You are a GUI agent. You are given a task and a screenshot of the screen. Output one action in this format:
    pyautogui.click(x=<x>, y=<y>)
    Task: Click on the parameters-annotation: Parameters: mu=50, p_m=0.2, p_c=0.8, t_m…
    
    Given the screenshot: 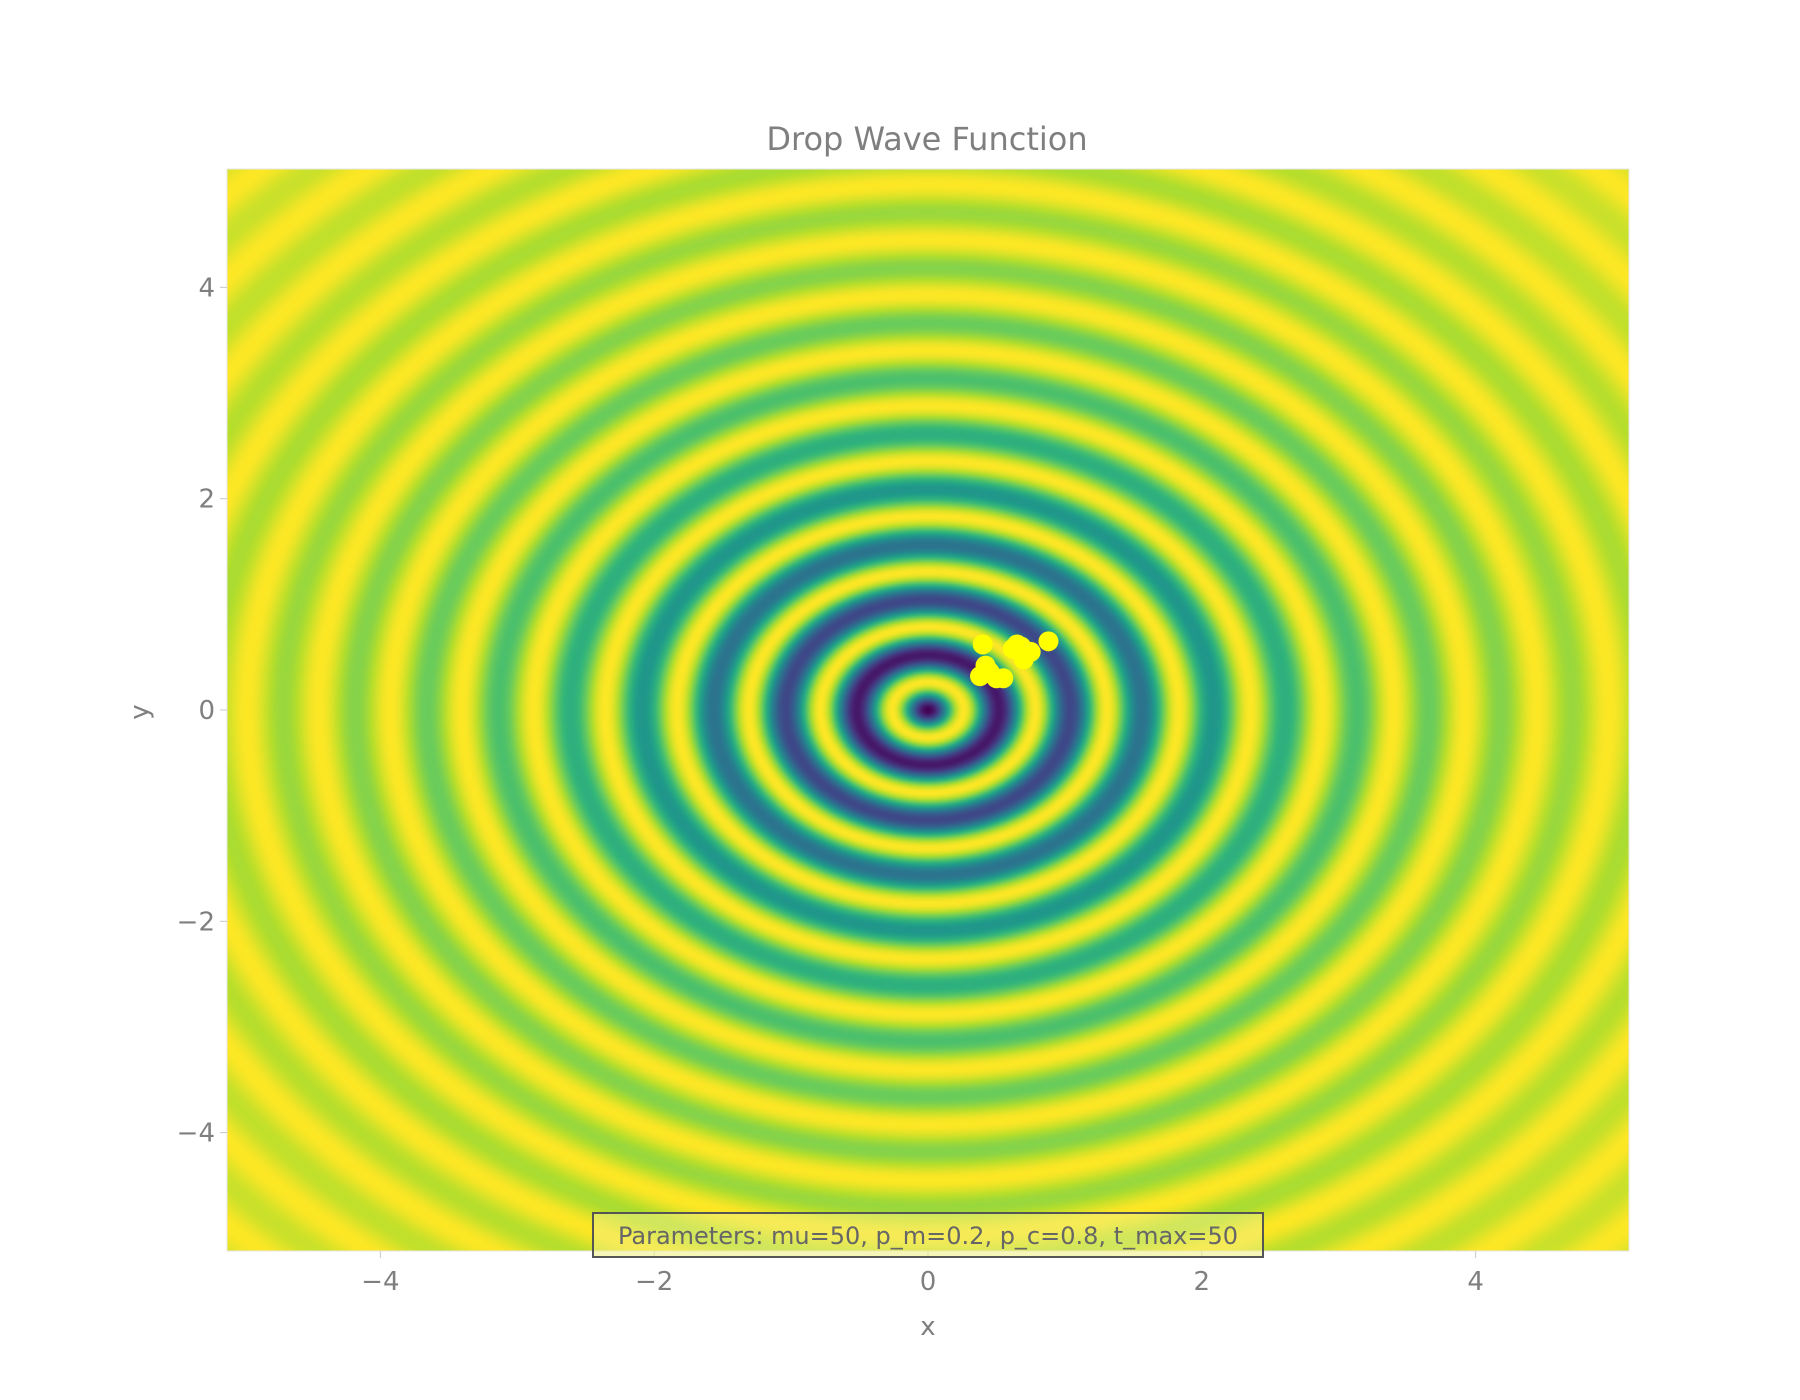 What is the action you would take?
    pyautogui.click(x=928, y=1235)
    